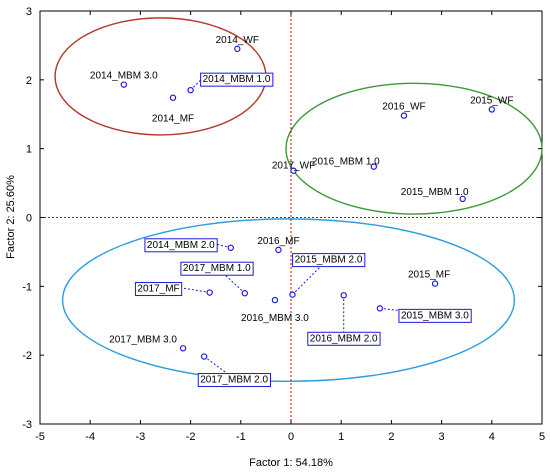 The image size is (550, 473). I want to click on point-label: 2014_WF, so click(237, 40).